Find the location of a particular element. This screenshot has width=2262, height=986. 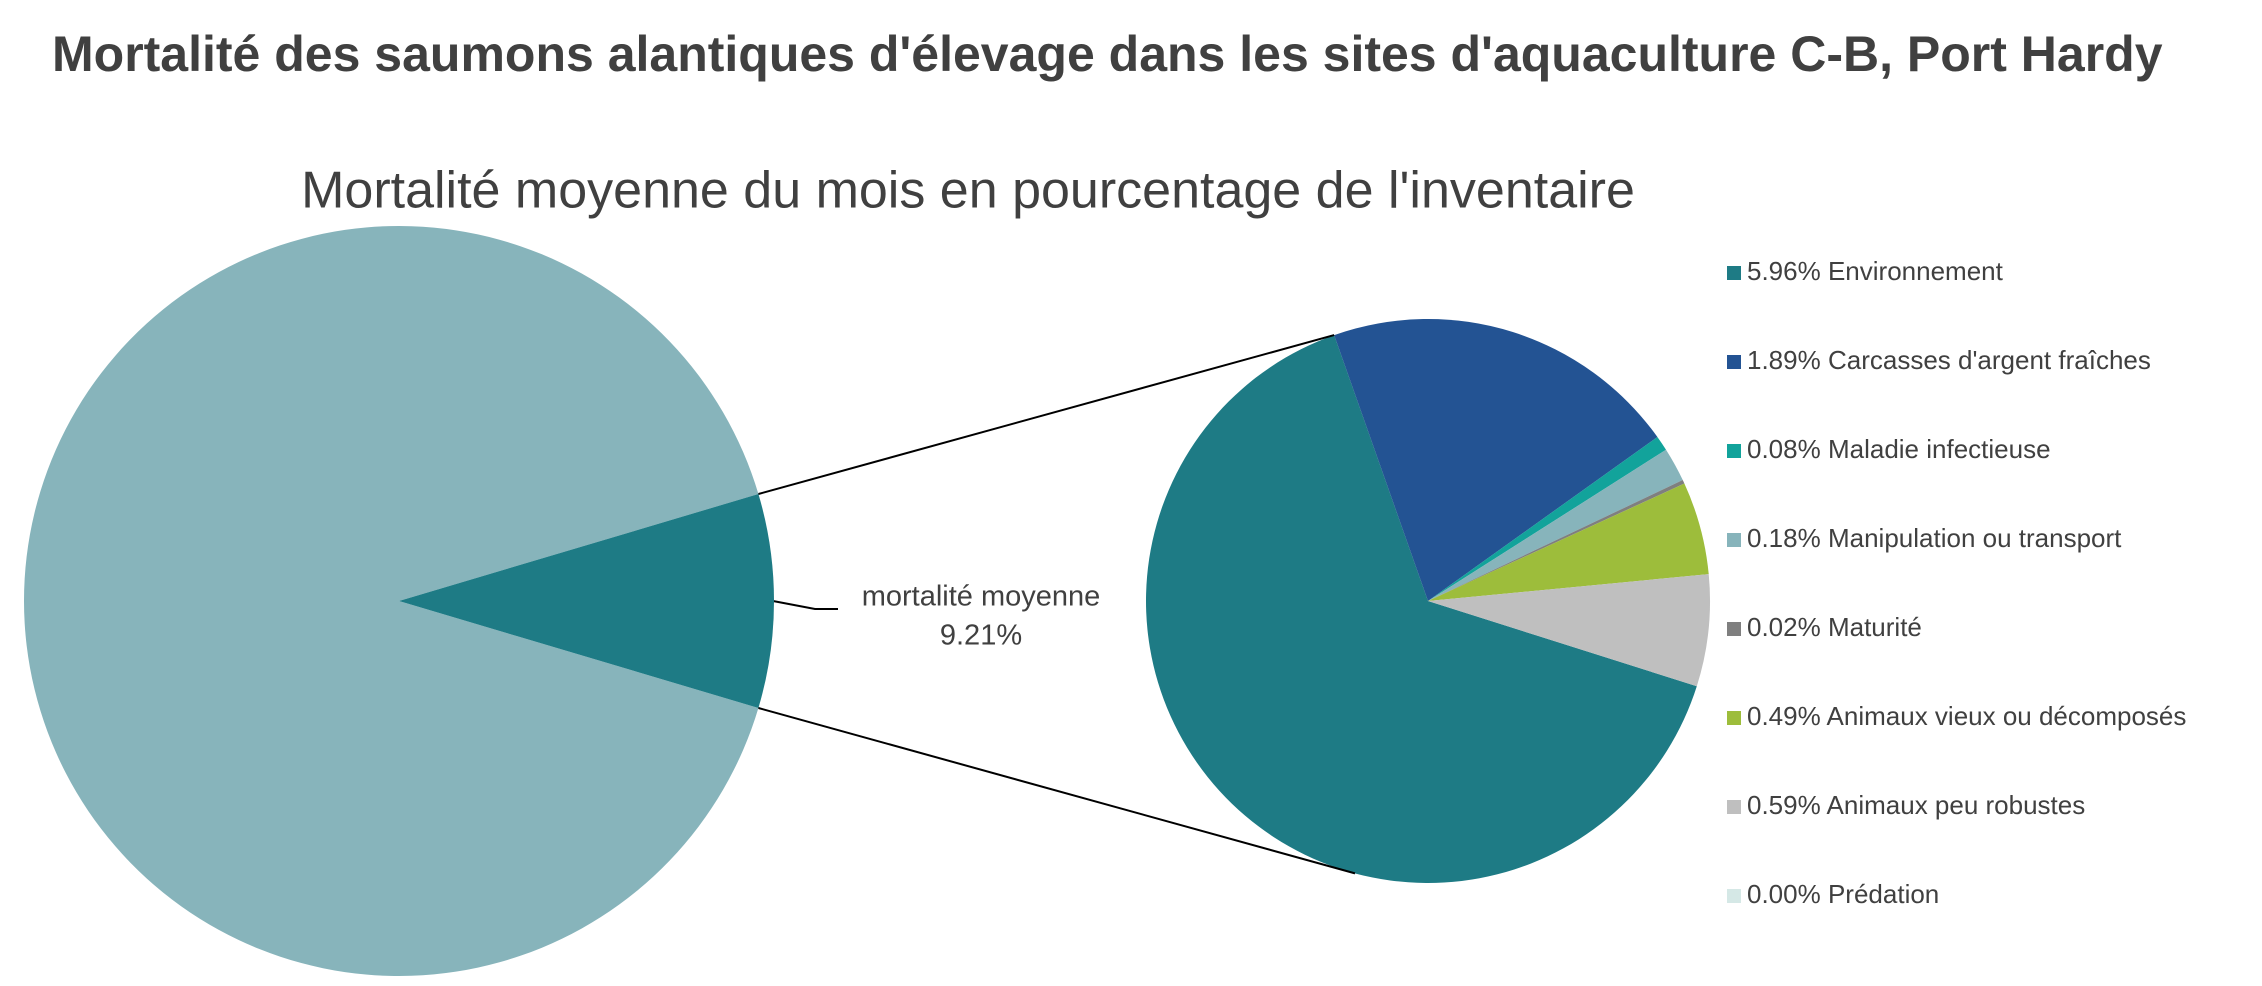

legend-entry: 0.08% Maladie infectieuse is located at coordinates (1899, 449).